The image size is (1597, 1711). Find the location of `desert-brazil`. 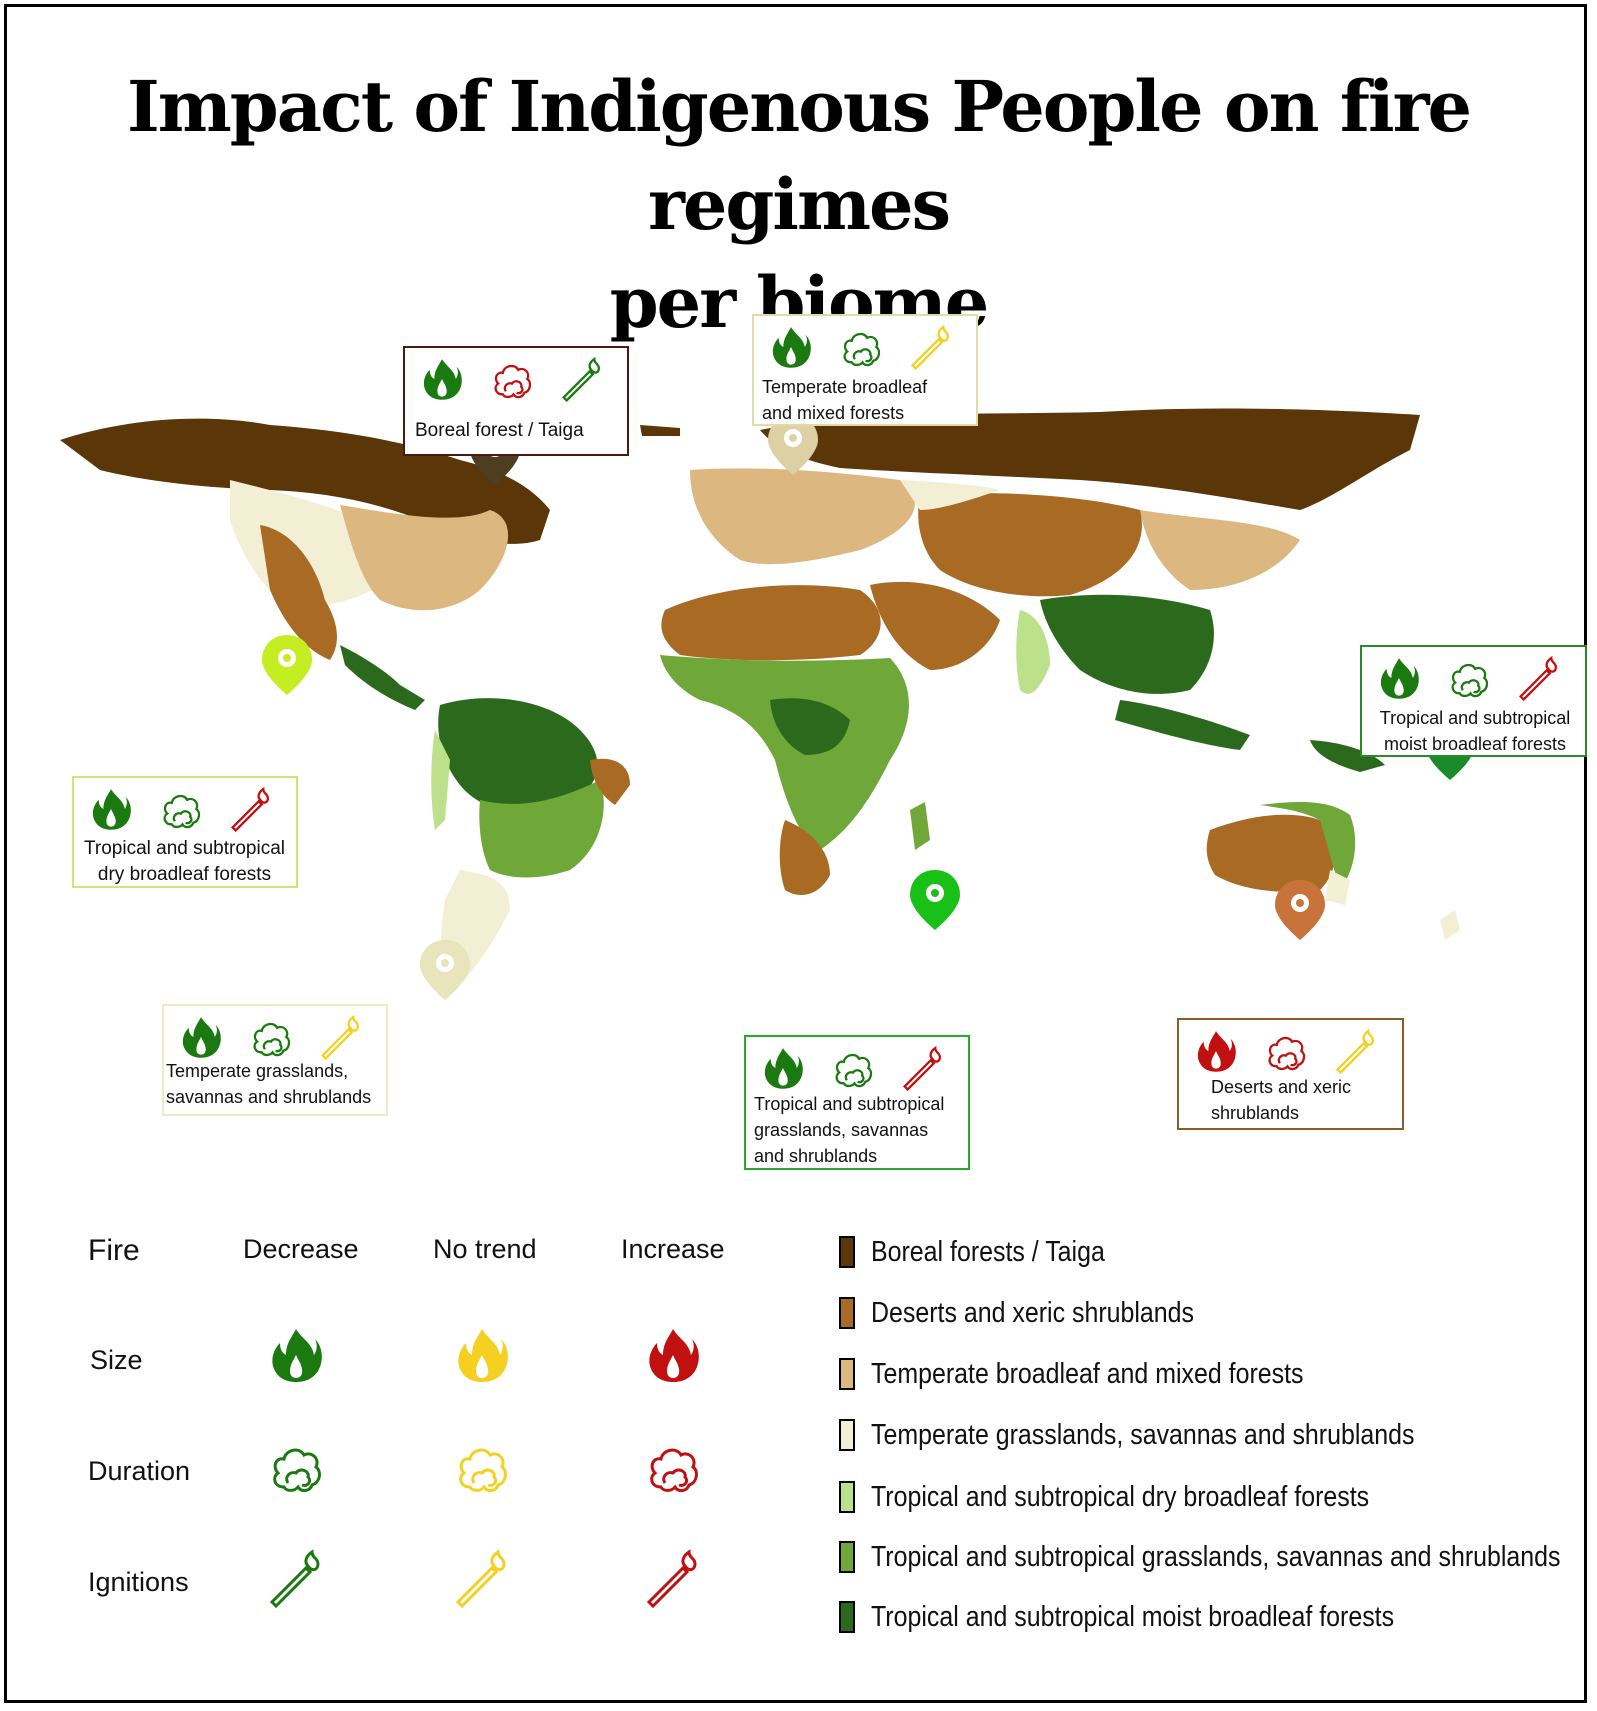

desert-brazil is located at coordinates (610, 781).